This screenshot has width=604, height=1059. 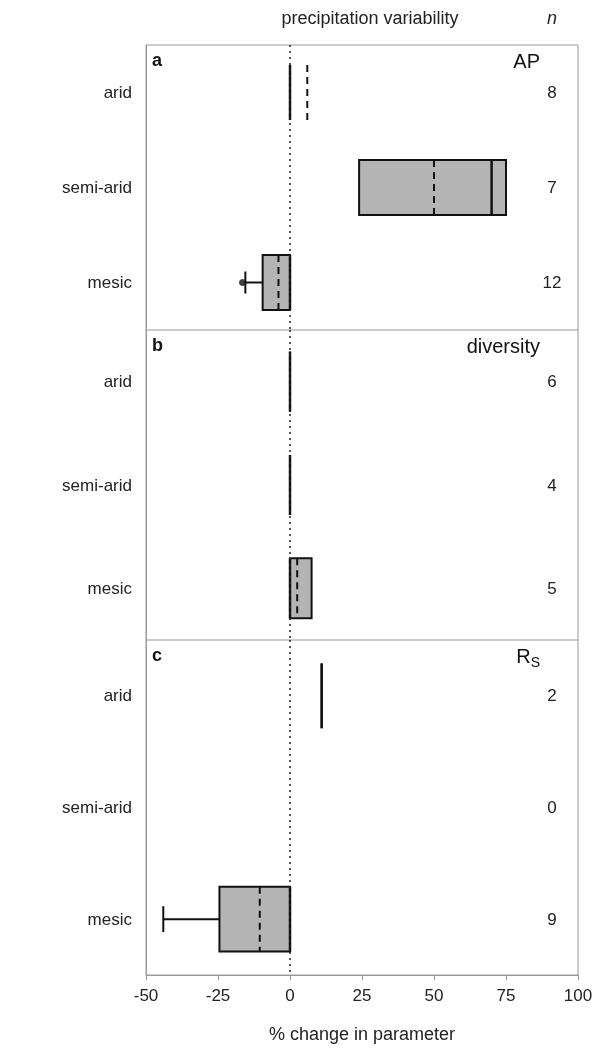 What do you see at coordinates (552, 807) in the screenshot?
I see `annotation: 0` at bounding box center [552, 807].